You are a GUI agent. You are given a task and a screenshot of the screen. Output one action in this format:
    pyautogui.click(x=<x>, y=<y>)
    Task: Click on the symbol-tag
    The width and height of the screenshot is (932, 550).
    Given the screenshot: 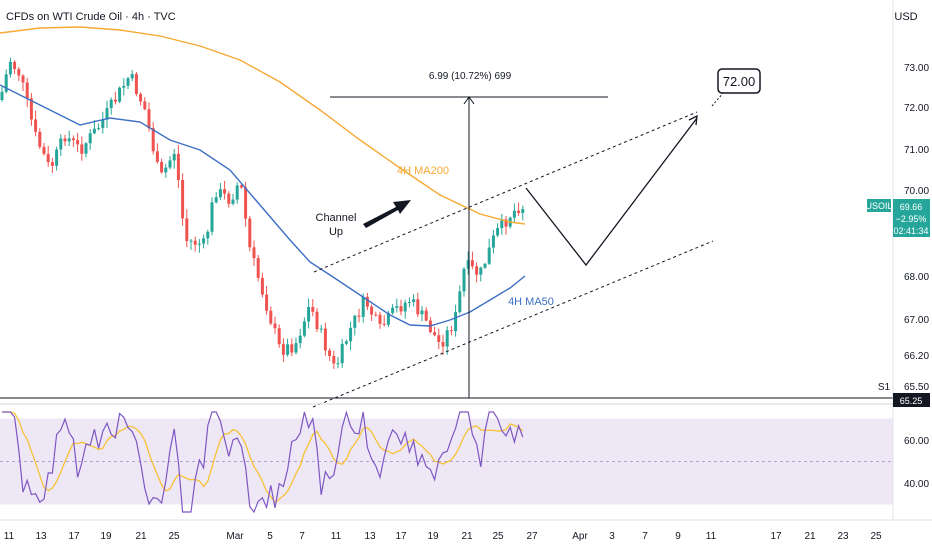 What is the action you would take?
    pyautogui.click(x=879, y=205)
    